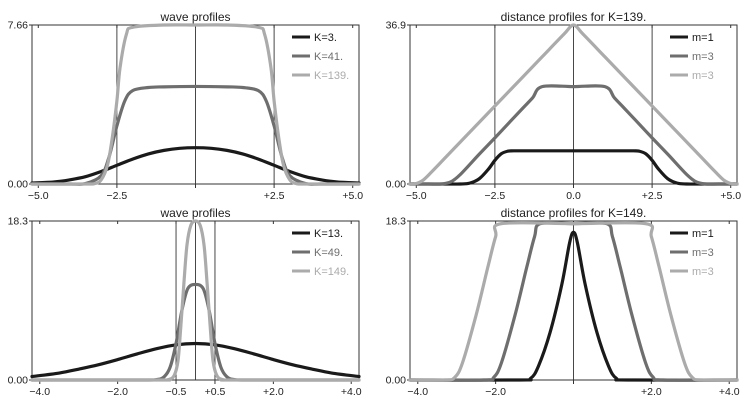  I want to click on legend-label: K=41., so click(328, 57).